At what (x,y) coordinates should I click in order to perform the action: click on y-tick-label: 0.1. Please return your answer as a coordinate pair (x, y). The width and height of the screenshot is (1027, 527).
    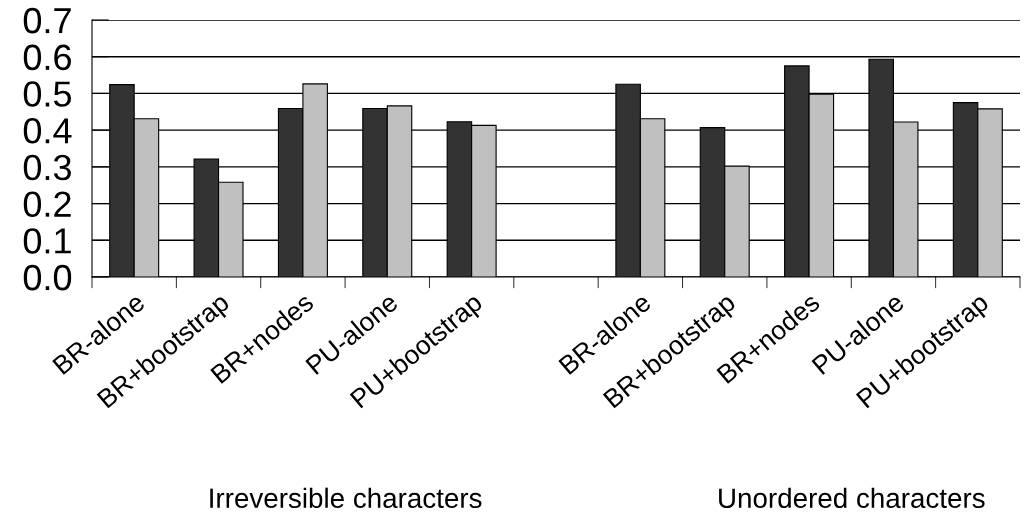
    Looking at the image, I should click on (47, 241).